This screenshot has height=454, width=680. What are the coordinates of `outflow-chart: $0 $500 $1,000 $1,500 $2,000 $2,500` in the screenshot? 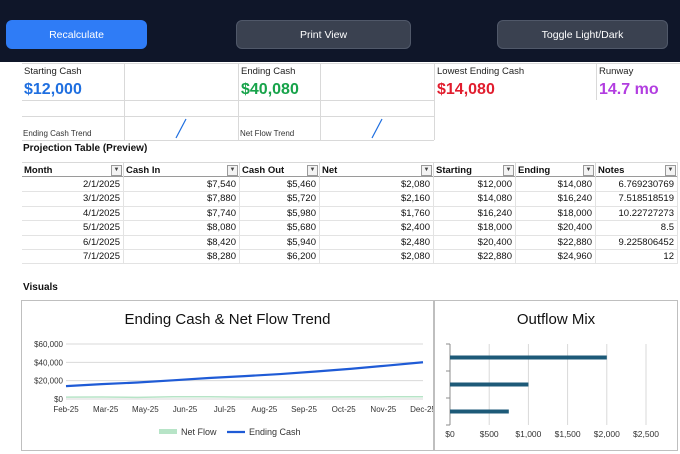 It's located at (552, 391).